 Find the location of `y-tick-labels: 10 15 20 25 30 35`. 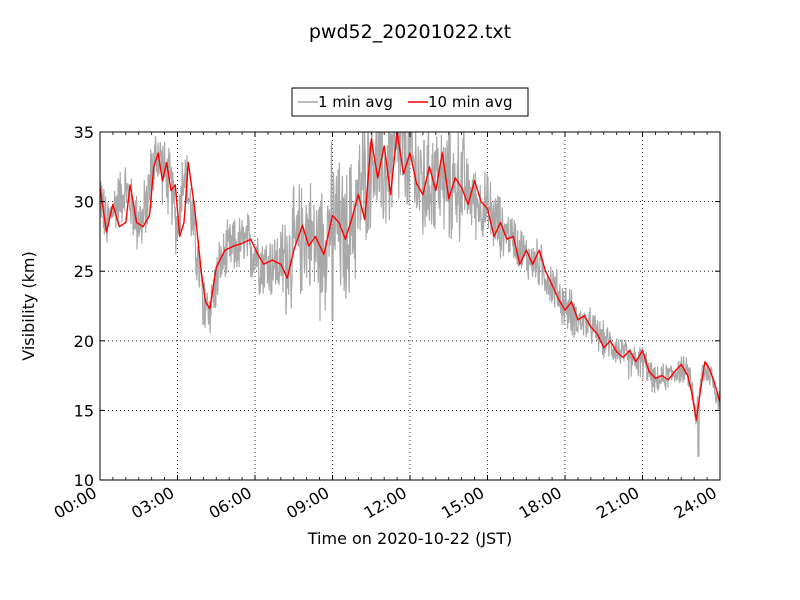

y-tick-labels: 10 15 20 25 30 35 is located at coordinates (84, 306).